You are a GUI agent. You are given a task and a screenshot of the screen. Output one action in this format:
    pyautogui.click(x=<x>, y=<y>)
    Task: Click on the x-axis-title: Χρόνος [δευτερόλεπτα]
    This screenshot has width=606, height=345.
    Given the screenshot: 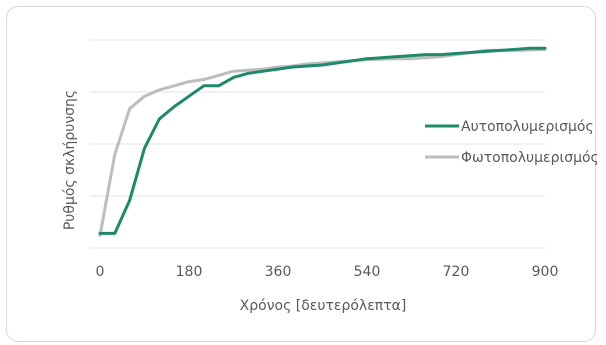 What is the action you would take?
    pyautogui.click(x=323, y=306)
    